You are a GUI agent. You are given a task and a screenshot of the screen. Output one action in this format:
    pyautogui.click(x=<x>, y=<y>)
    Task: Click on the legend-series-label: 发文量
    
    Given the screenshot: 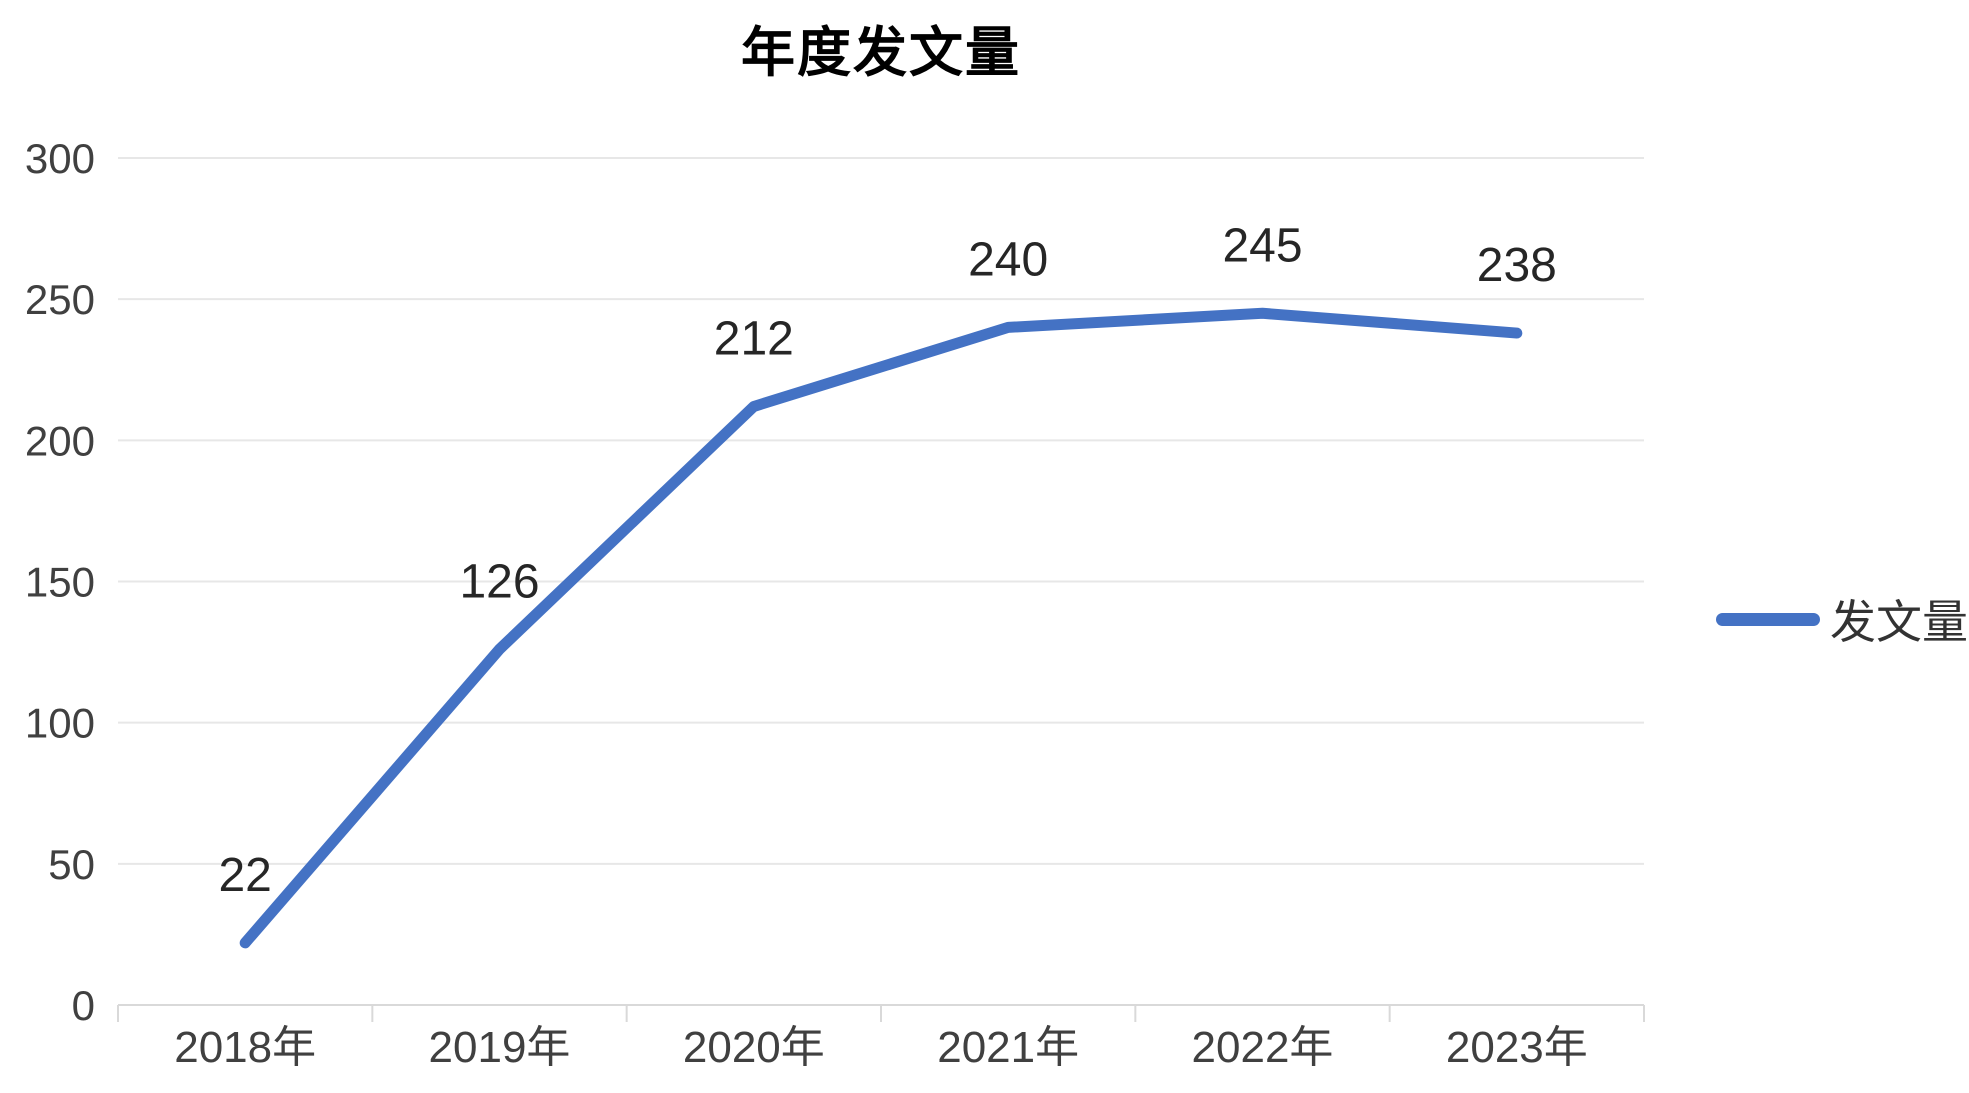 What is the action you would take?
    pyautogui.click(x=1899, y=622)
    